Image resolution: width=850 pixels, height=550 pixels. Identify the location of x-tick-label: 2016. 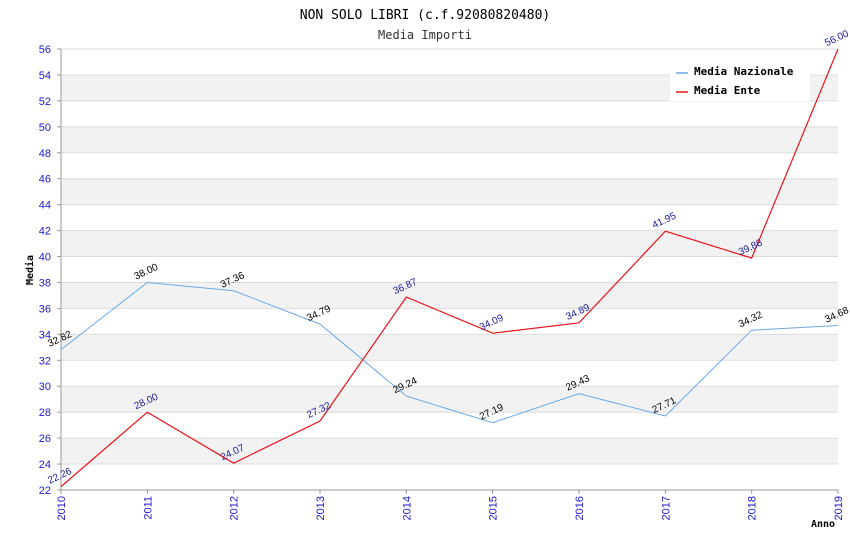
(580, 508).